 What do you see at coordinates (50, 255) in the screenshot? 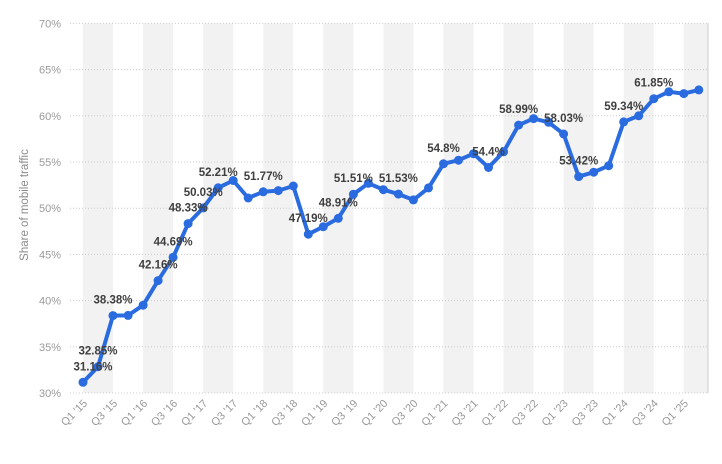
I see `y-tick-label: 45%` at bounding box center [50, 255].